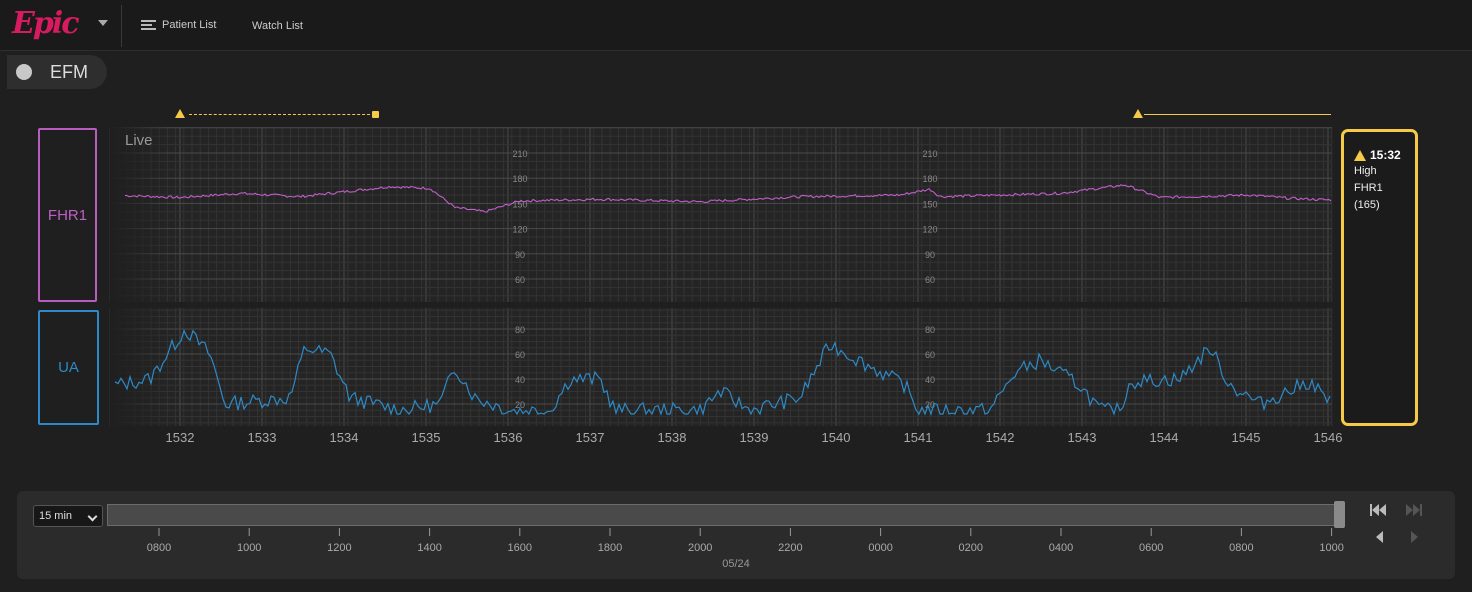 This screenshot has width=1472, height=592. I want to click on status-dot-icon, so click(24, 72).